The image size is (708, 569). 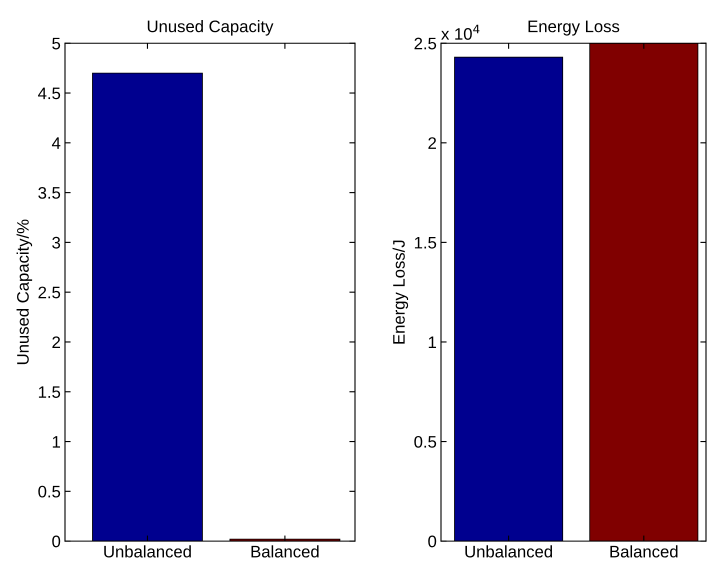 I want to click on y-tick-label: 3, so click(x=56, y=242).